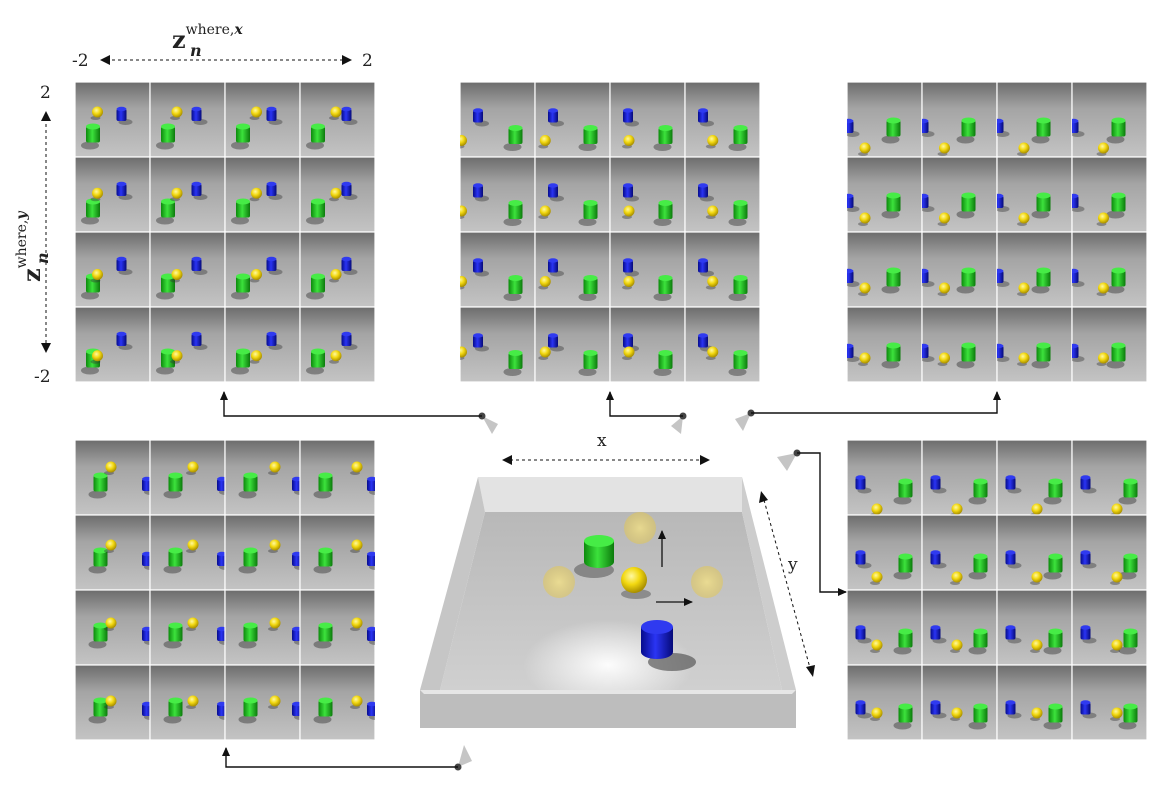  Describe the element at coordinates (33, 235) in the screenshot. I see `axis-y: 2 -2 zwhere,yn` at that location.